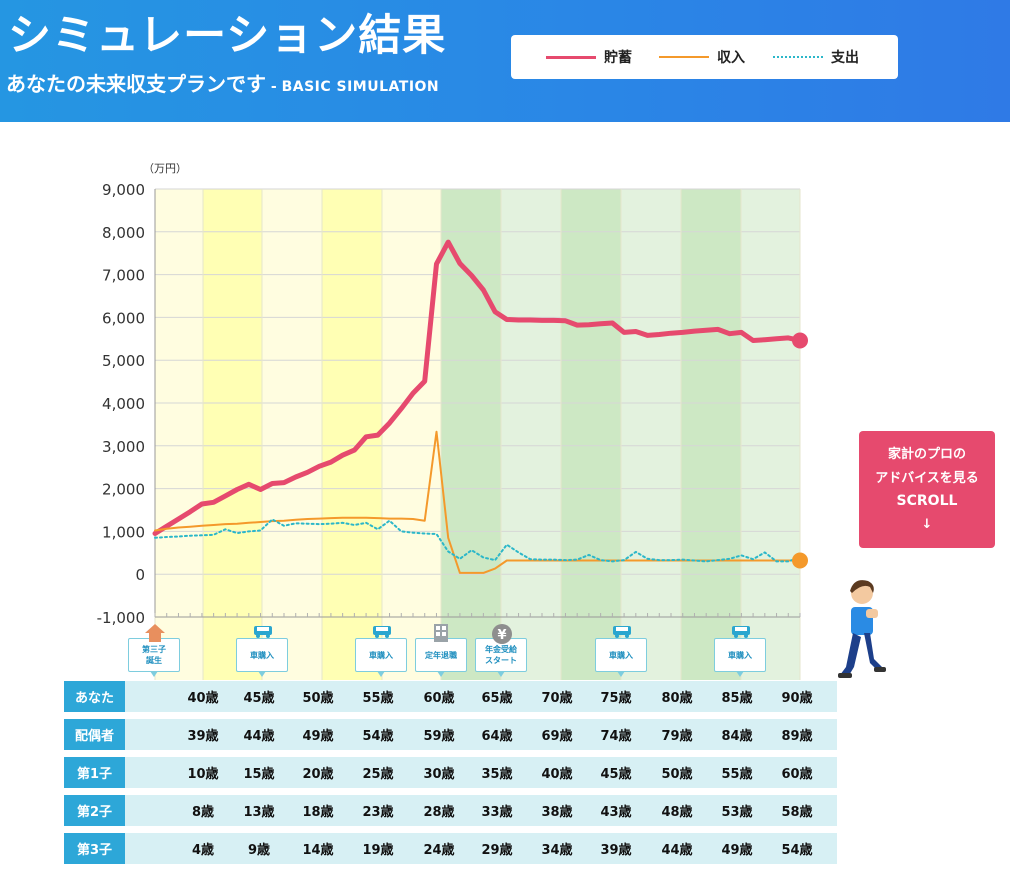 The image size is (1010, 871). I want to click on y-tick-label: 8,000, so click(123, 233).